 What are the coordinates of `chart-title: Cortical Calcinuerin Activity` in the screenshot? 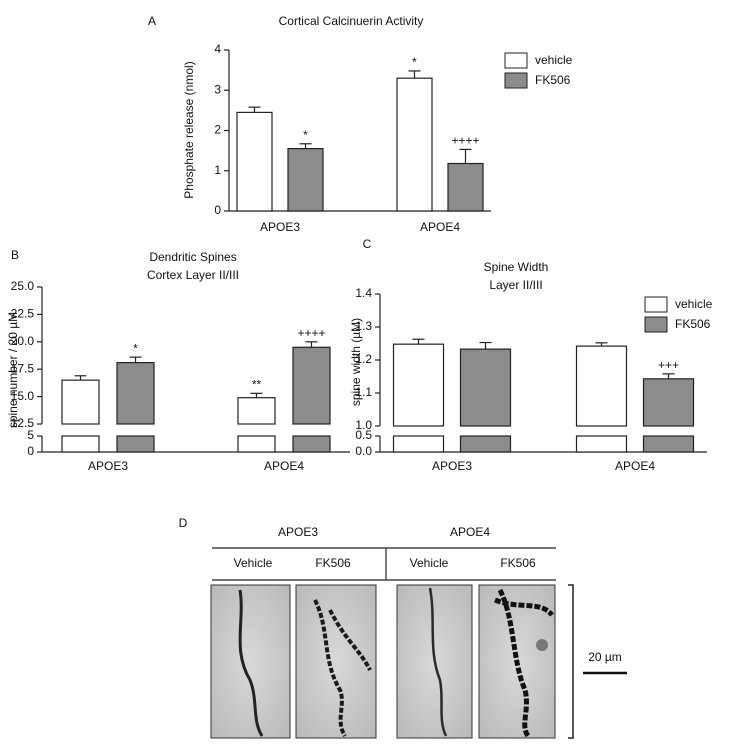 It's located at (351, 21).